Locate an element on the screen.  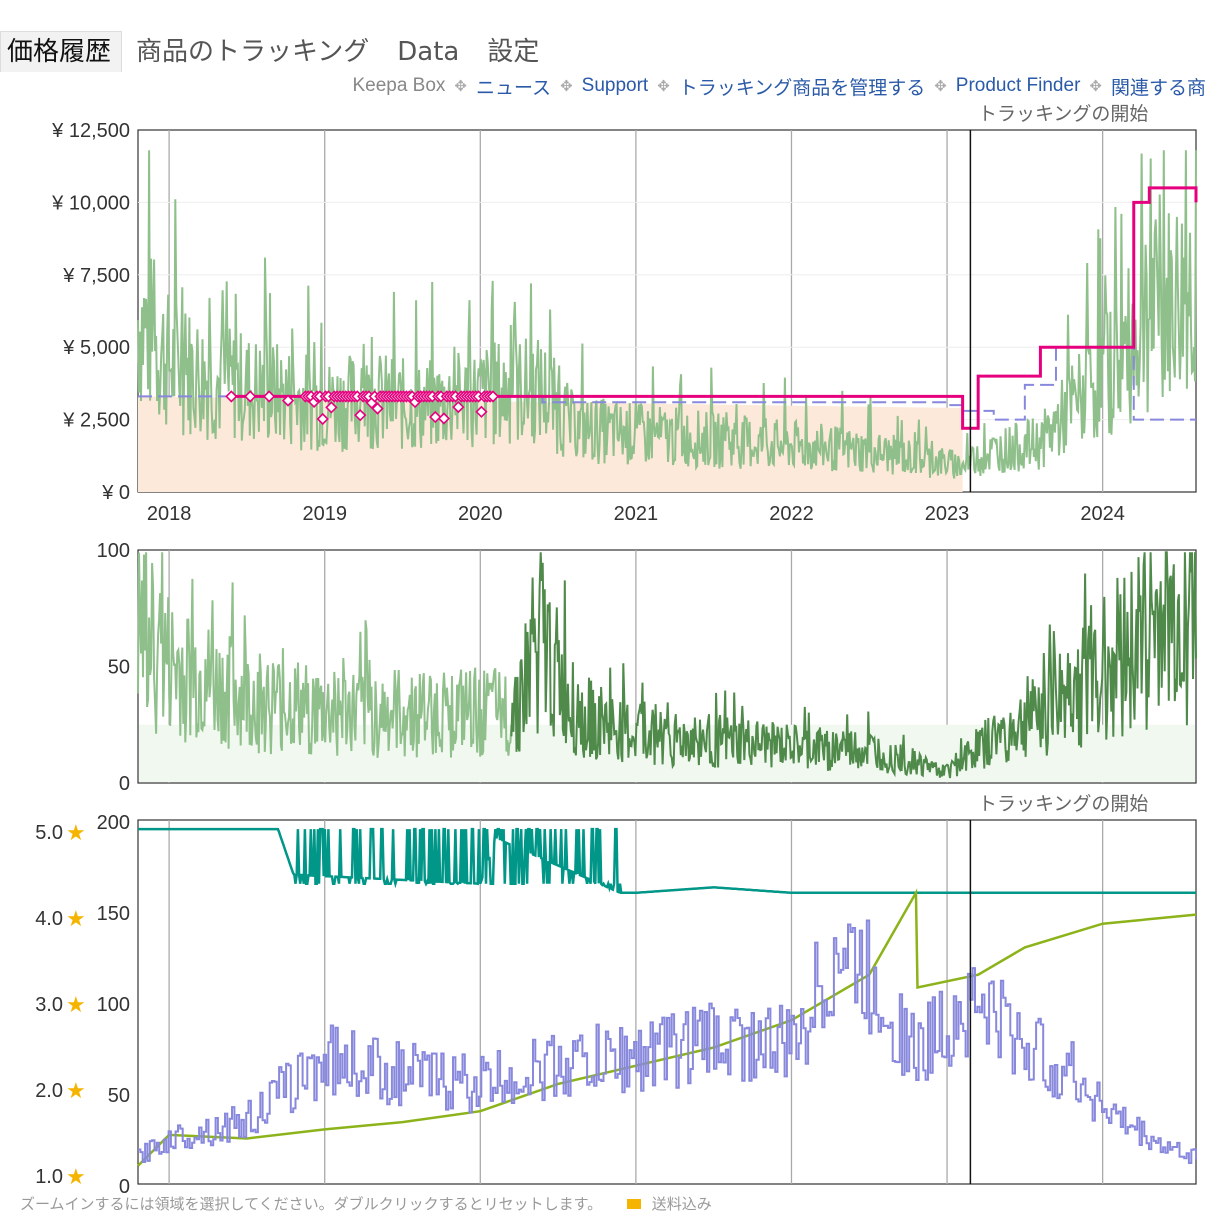
rank-fill is located at coordinates (667, 753).